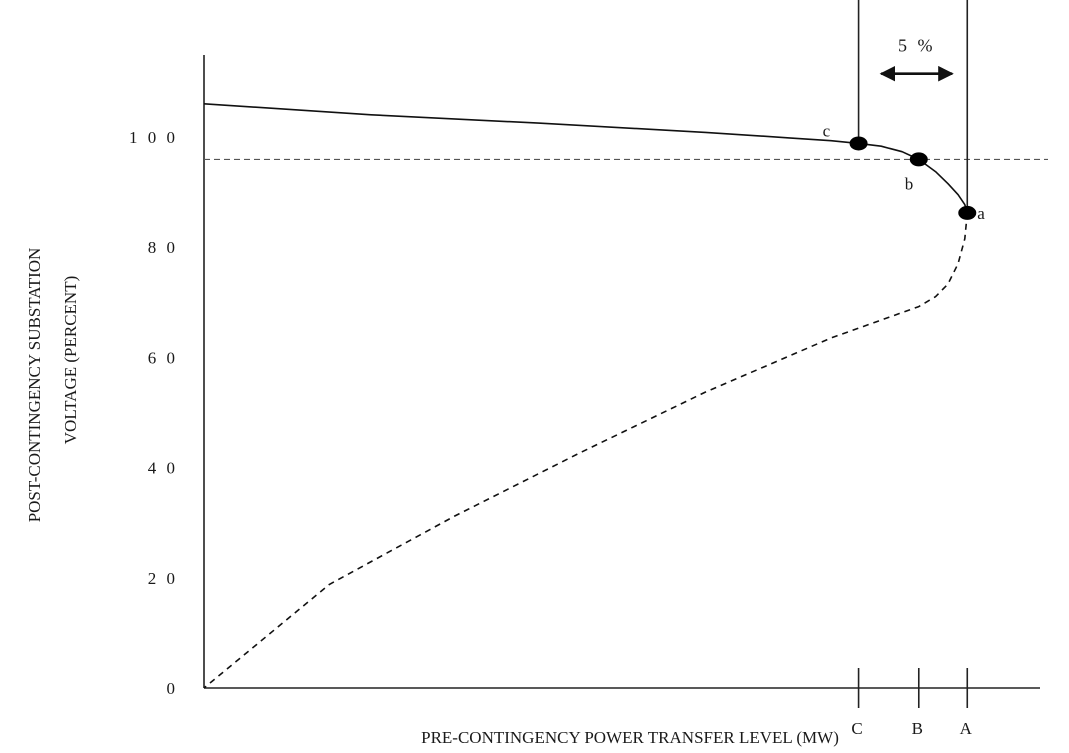  What do you see at coordinates (70, 360) in the screenshot?
I see `y-axis-title-line-2: VOLTAGE (PERCENT)` at bounding box center [70, 360].